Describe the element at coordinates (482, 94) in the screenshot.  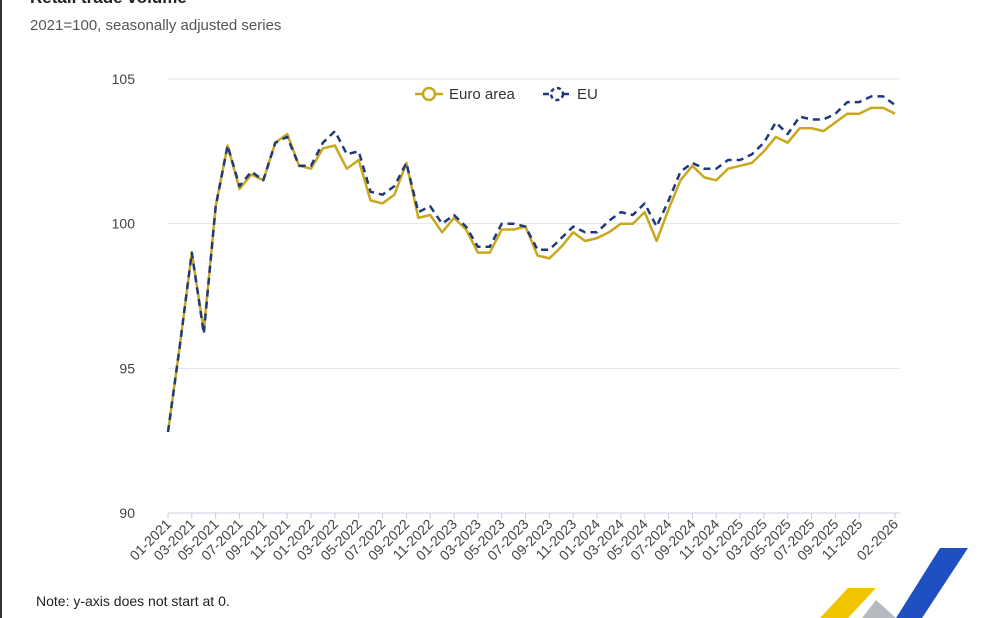
I see `legend-label-euro-area: Euro area` at that location.